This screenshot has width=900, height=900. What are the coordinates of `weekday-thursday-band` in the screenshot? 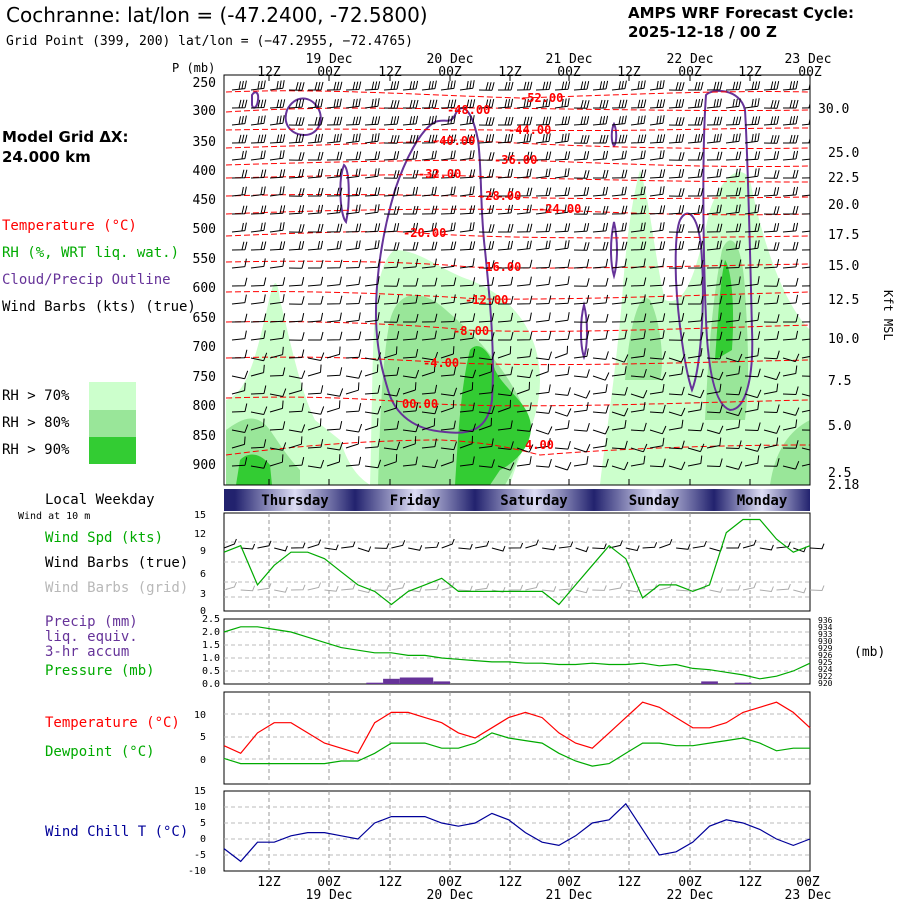 It's located at (295, 500).